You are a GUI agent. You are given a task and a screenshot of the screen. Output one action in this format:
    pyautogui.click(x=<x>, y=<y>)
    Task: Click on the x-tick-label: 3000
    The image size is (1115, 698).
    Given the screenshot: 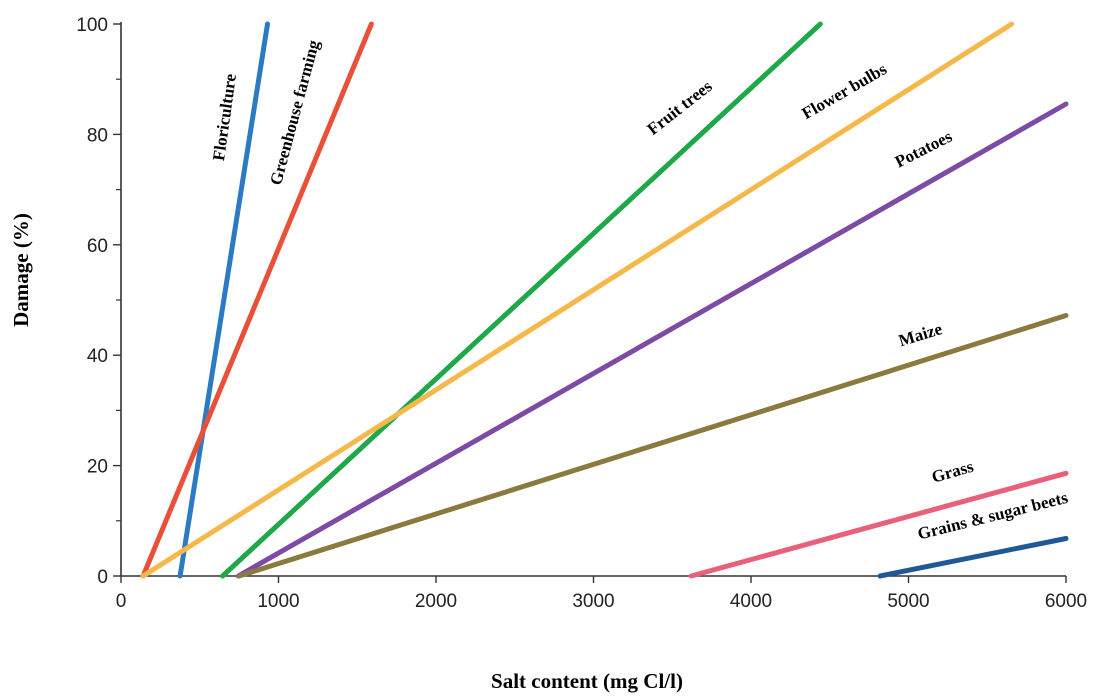 What is the action you would take?
    pyautogui.click(x=593, y=601)
    